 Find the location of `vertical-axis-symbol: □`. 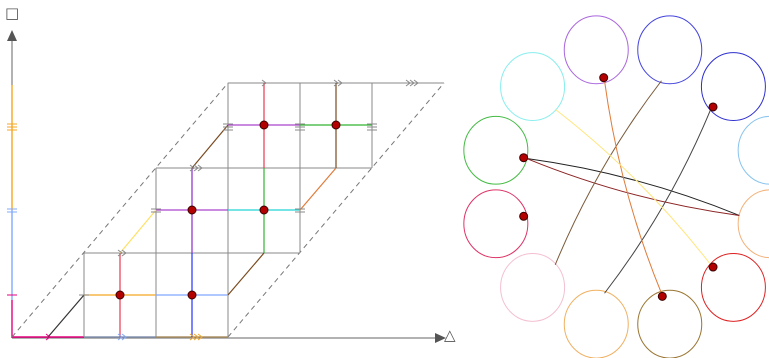

vertical-axis-symbol: □ is located at coordinates (12, 13).